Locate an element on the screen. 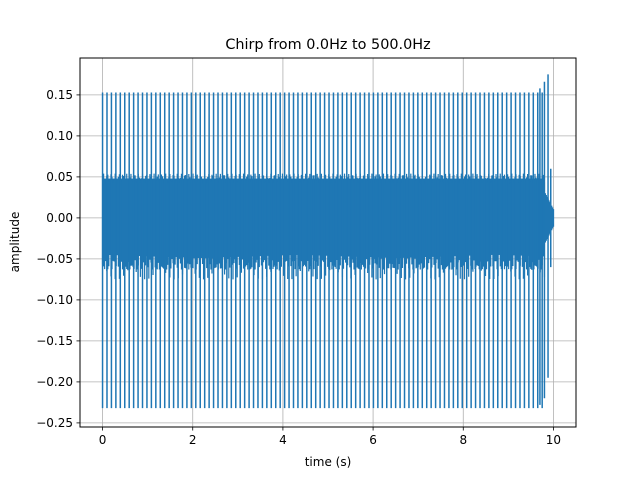 The image size is (640, 478). chart-title: Chirp from 0.0Hz to 500.0Hz is located at coordinates (327, 45).